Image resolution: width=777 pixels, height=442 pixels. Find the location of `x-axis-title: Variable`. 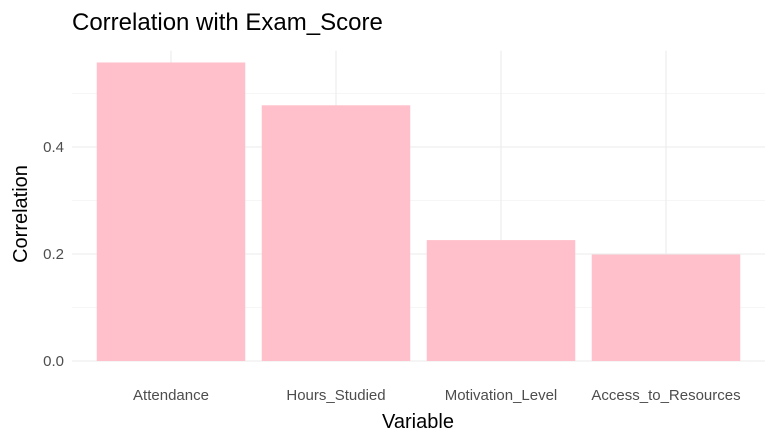

x-axis-title: Variable is located at coordinates (418, 422).